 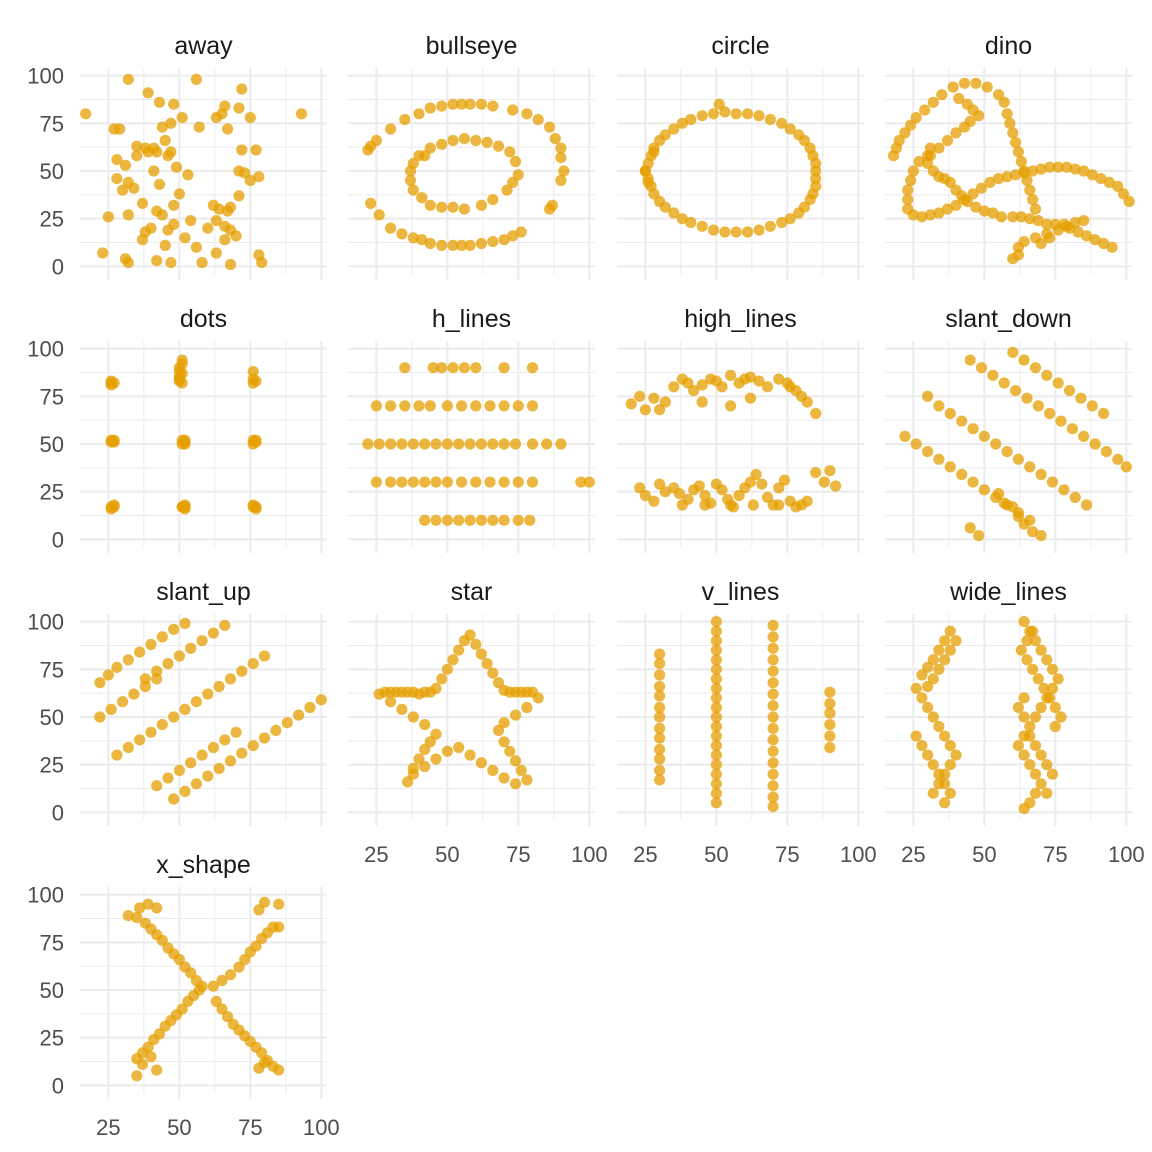 I want to click on x-tick-label: 25, so click(x=108, y=1127).